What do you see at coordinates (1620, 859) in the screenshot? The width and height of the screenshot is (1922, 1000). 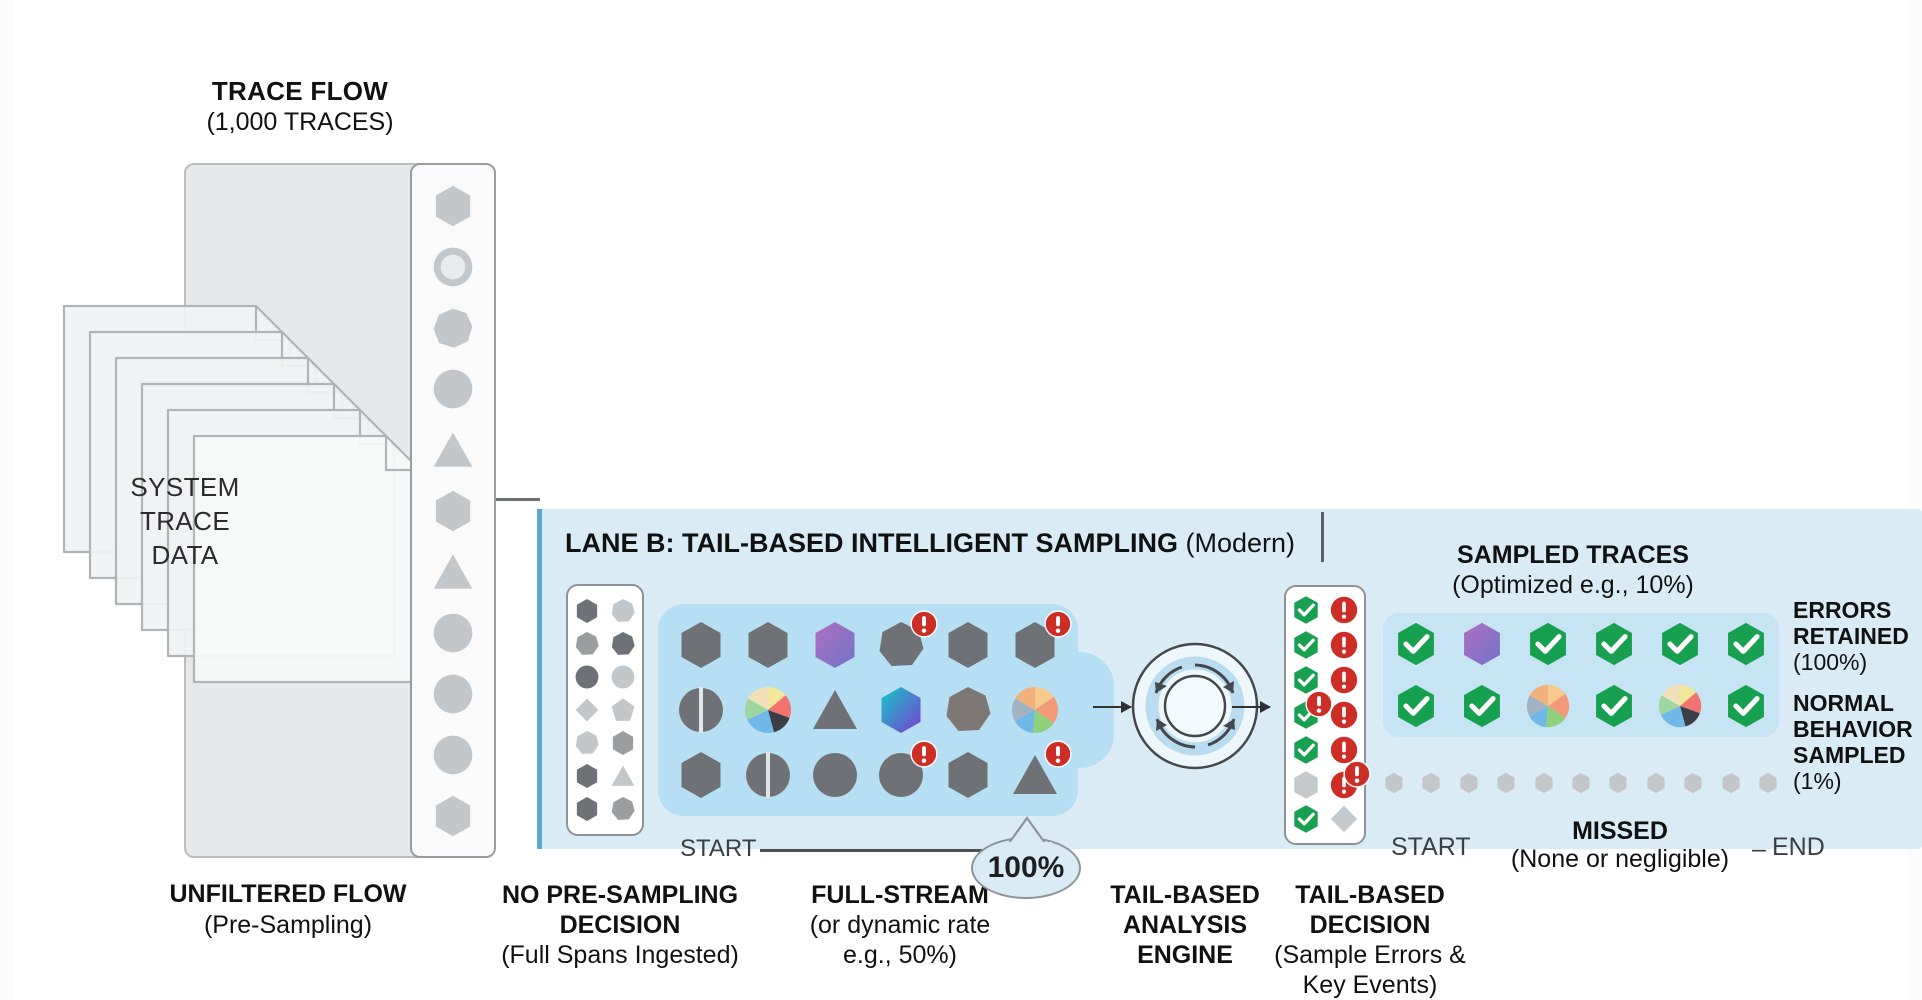 I see `missed-subtitle: (None or negligible)` at bounding box center [1620, 859].